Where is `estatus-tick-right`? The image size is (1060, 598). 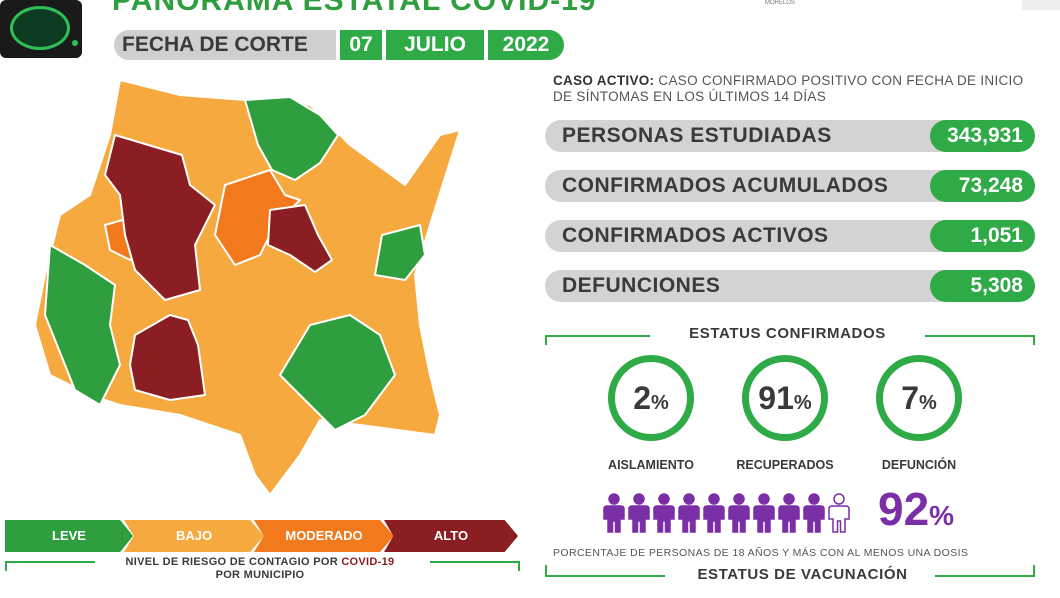
estatus-tick-right is located at coordinates (1034, 340).